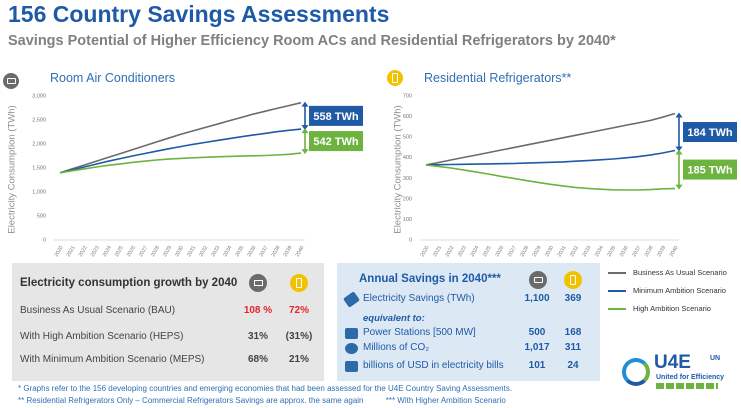 The width and height of the screenshot is (741, 408). Describe the element at coordinates (396, 347) in the screenshot. I see `savings-row-label: Millions of CO₂` at that location.